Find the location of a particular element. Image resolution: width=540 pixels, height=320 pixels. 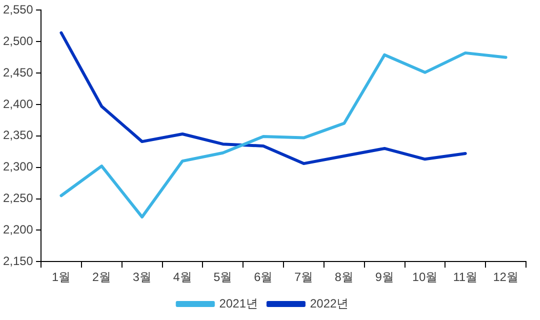

x-tick-label: 8월 is located at coordinates (344, 277).